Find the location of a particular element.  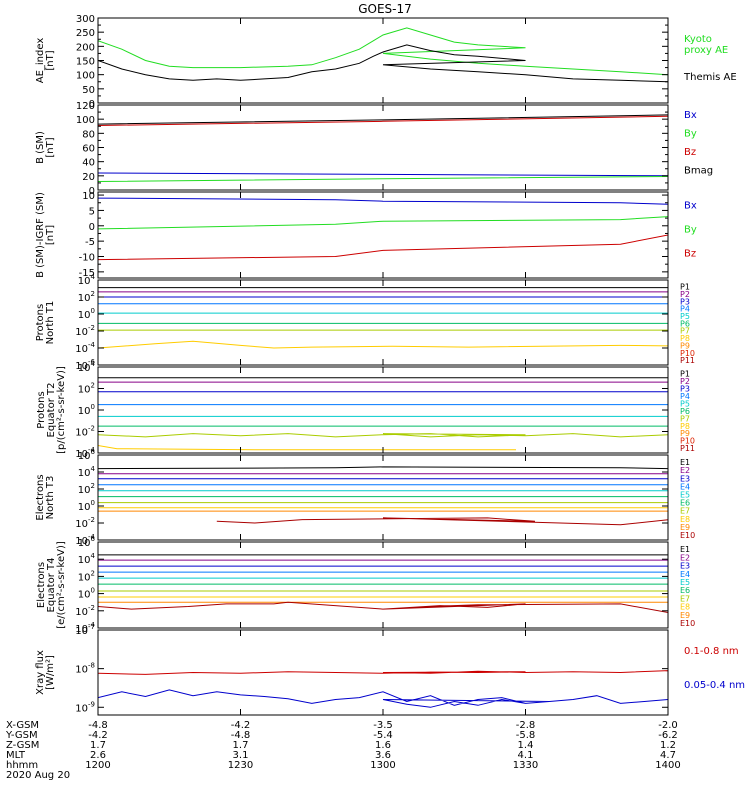

y-tick-label: 10-8 is located at coordinates (85, 669).